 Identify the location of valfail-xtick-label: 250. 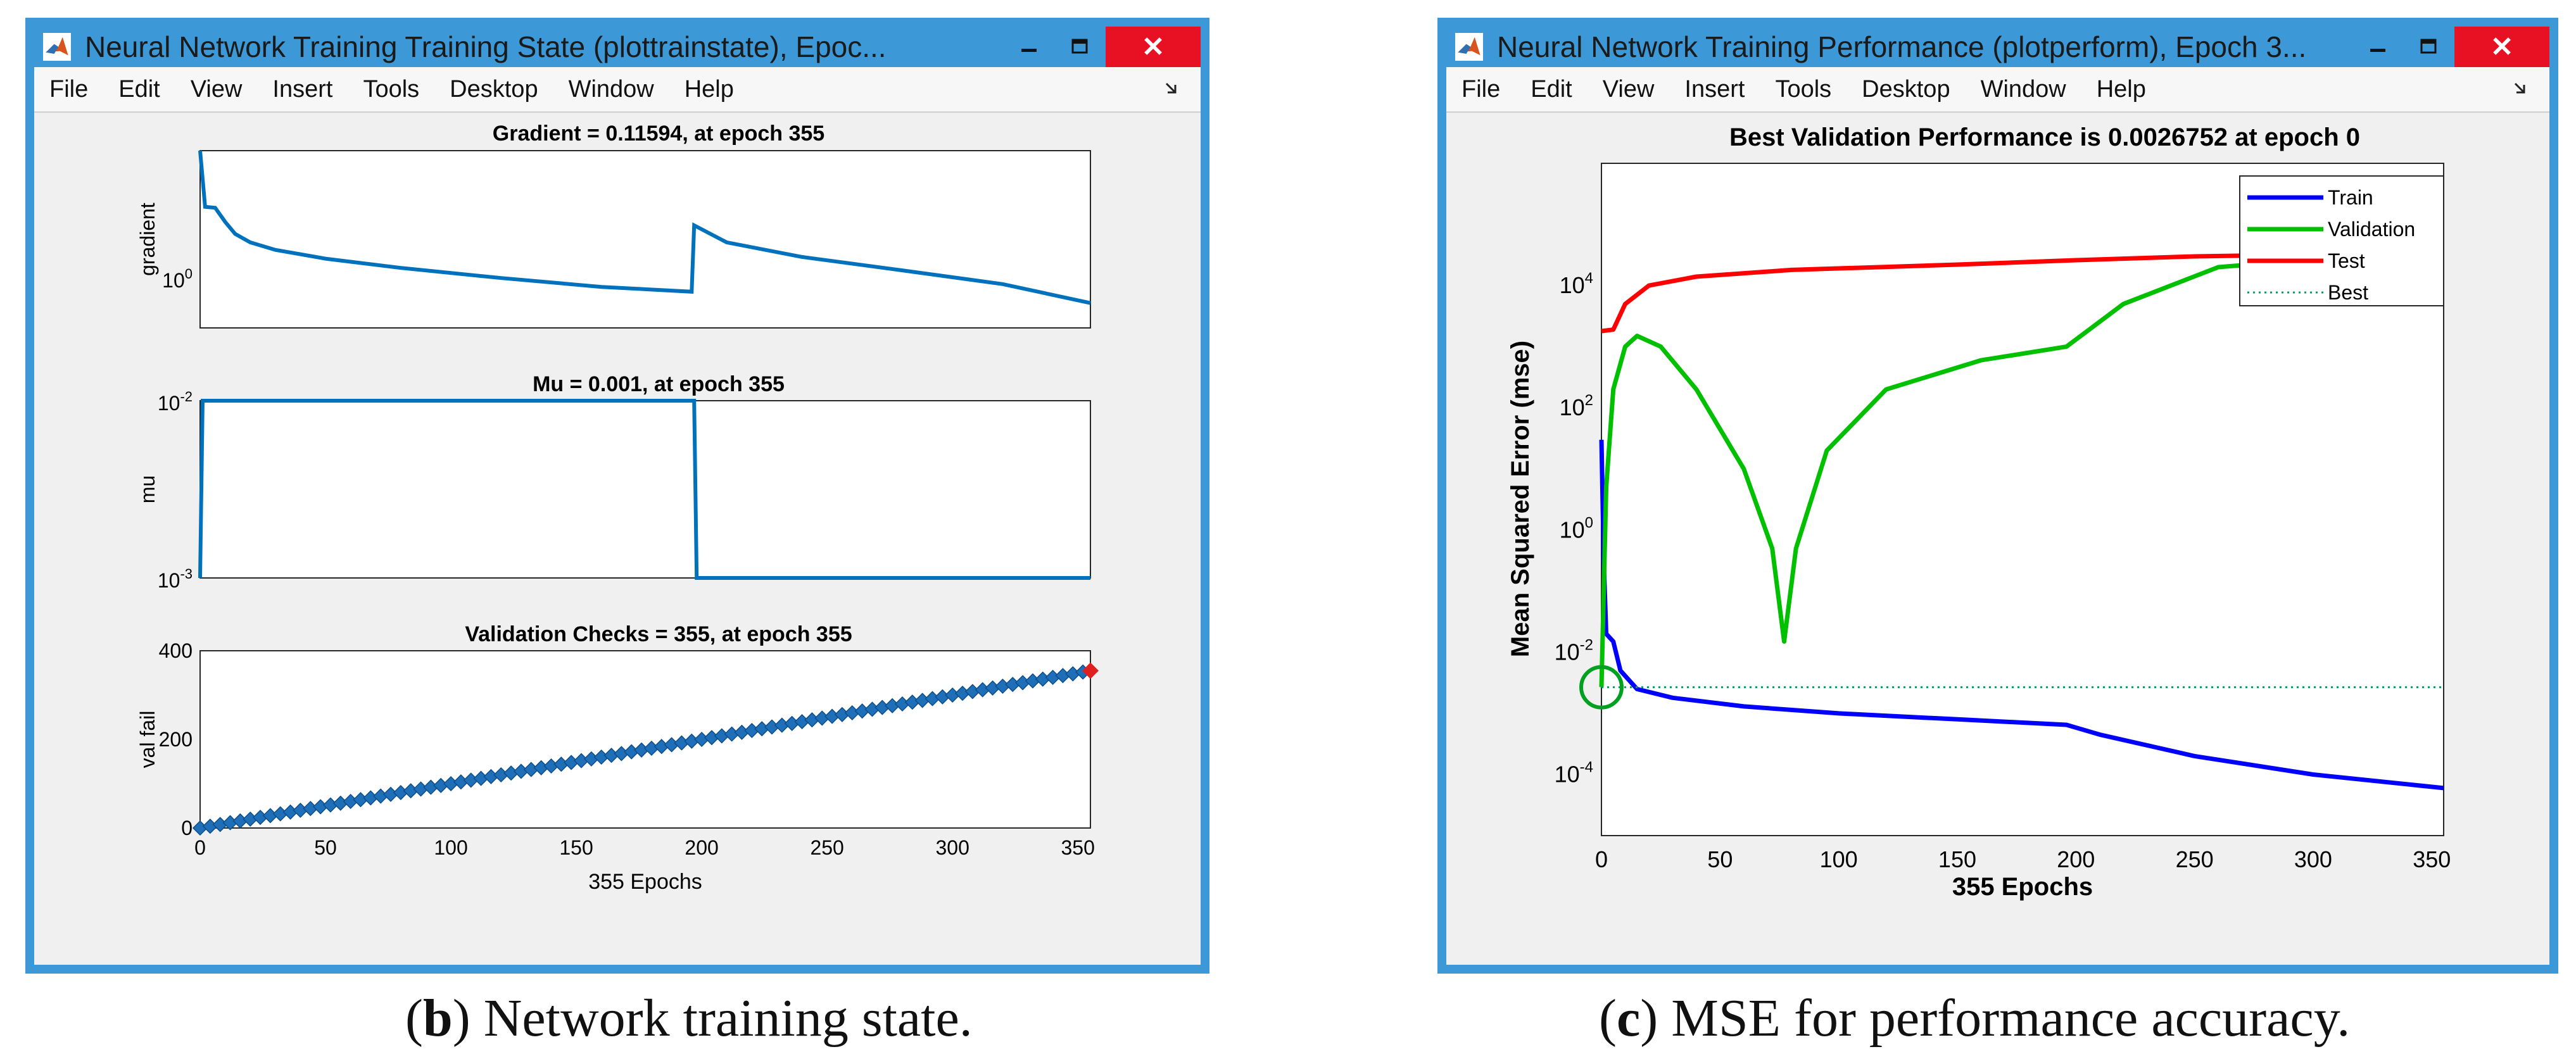
(826, 847).